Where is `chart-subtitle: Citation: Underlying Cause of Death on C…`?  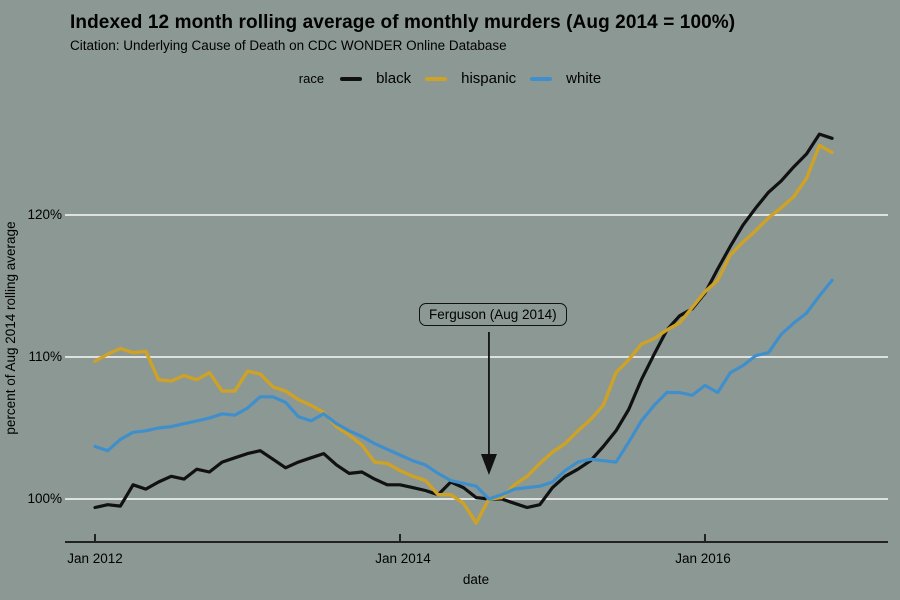
chart-subtitle: Citation: Underlying Cause of Death on C… is located at coordinates (288, 45).